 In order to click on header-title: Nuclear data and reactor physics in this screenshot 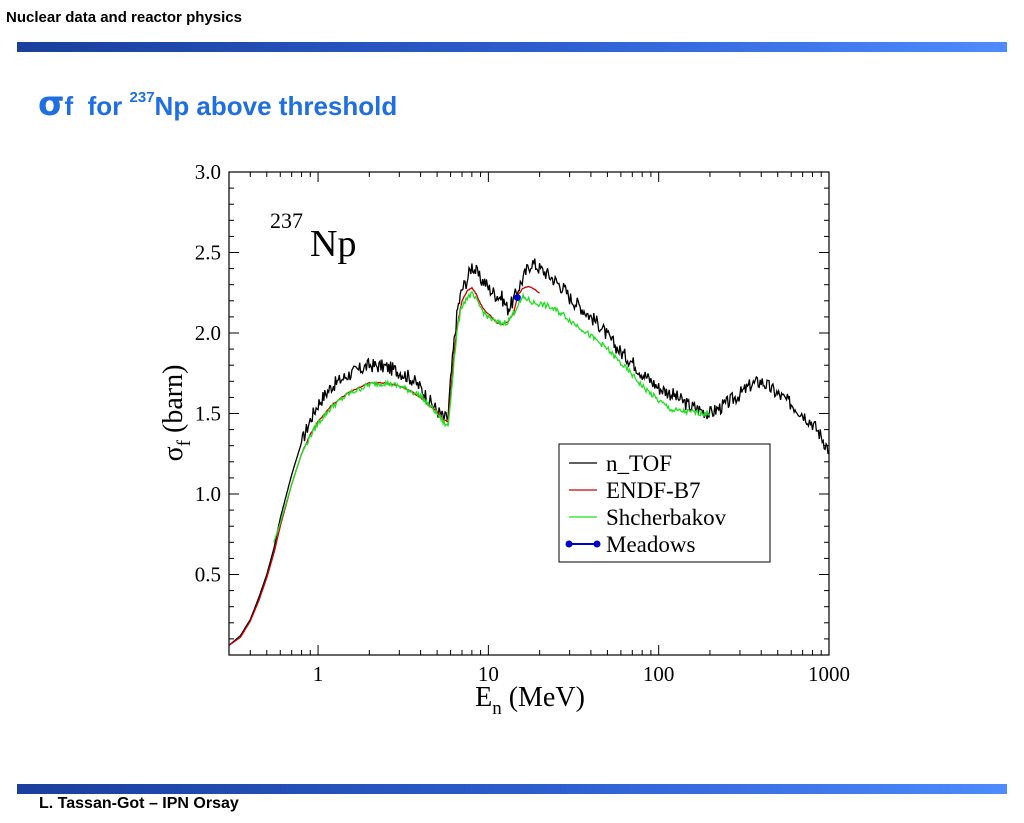, I will do `click(124, 17)`.